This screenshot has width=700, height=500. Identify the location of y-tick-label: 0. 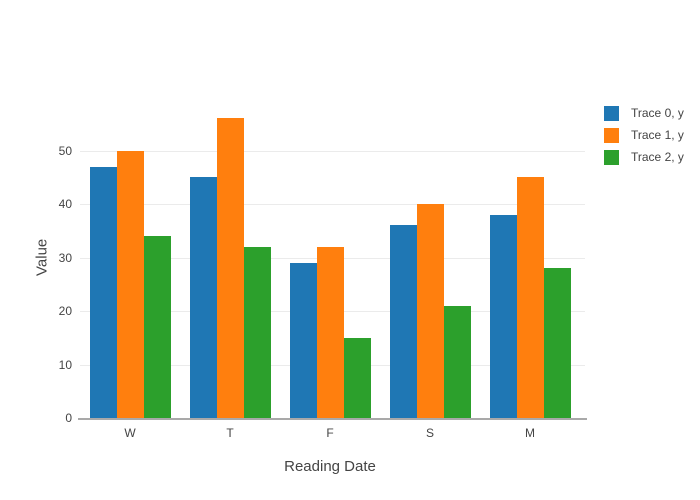
(68, 418).